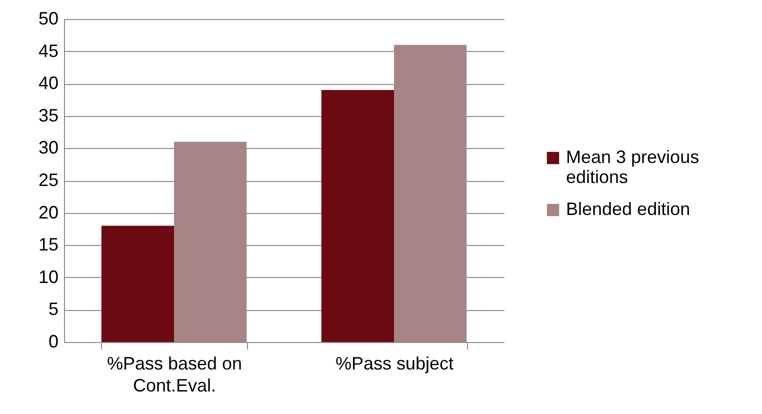 The image size is (762, 414). Describe the element at coordinates (53, 342) in the screenshot. I see `y-tick-label: 0` at that location.